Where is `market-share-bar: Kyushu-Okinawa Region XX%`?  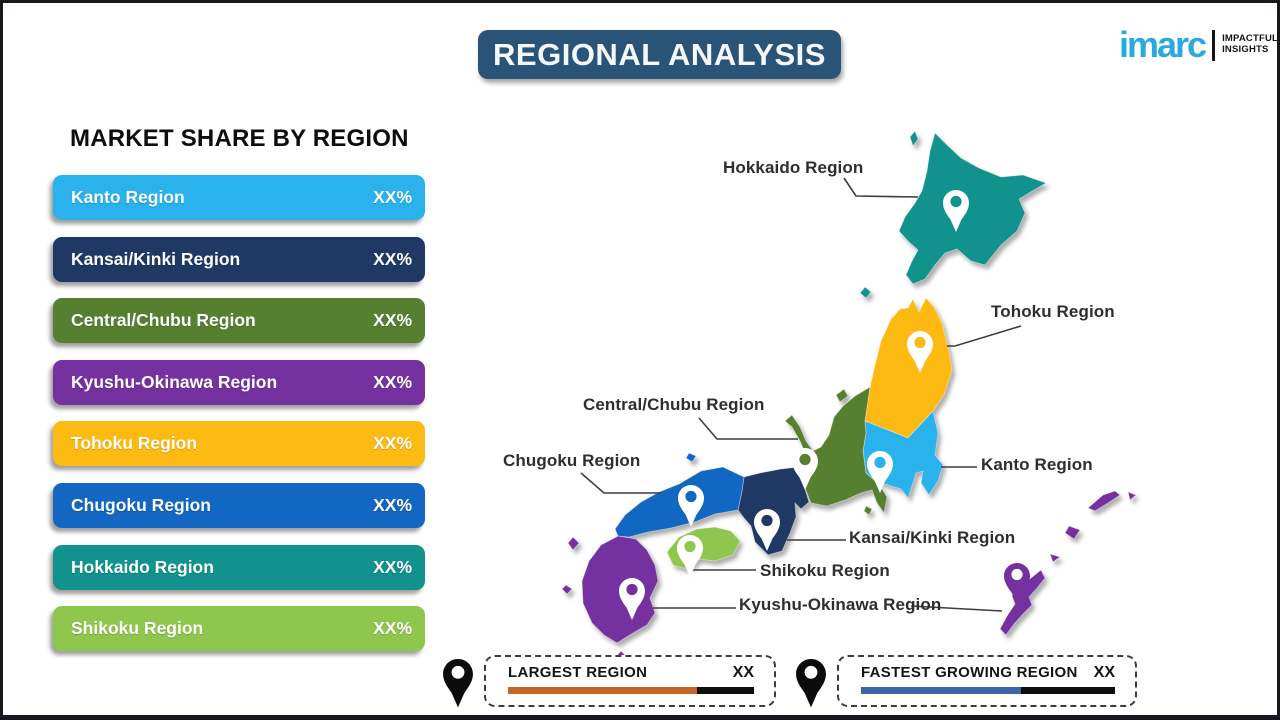 market-share-bar: Kyushu-Okinawa Region XX% is located at coordinates (239, 382).